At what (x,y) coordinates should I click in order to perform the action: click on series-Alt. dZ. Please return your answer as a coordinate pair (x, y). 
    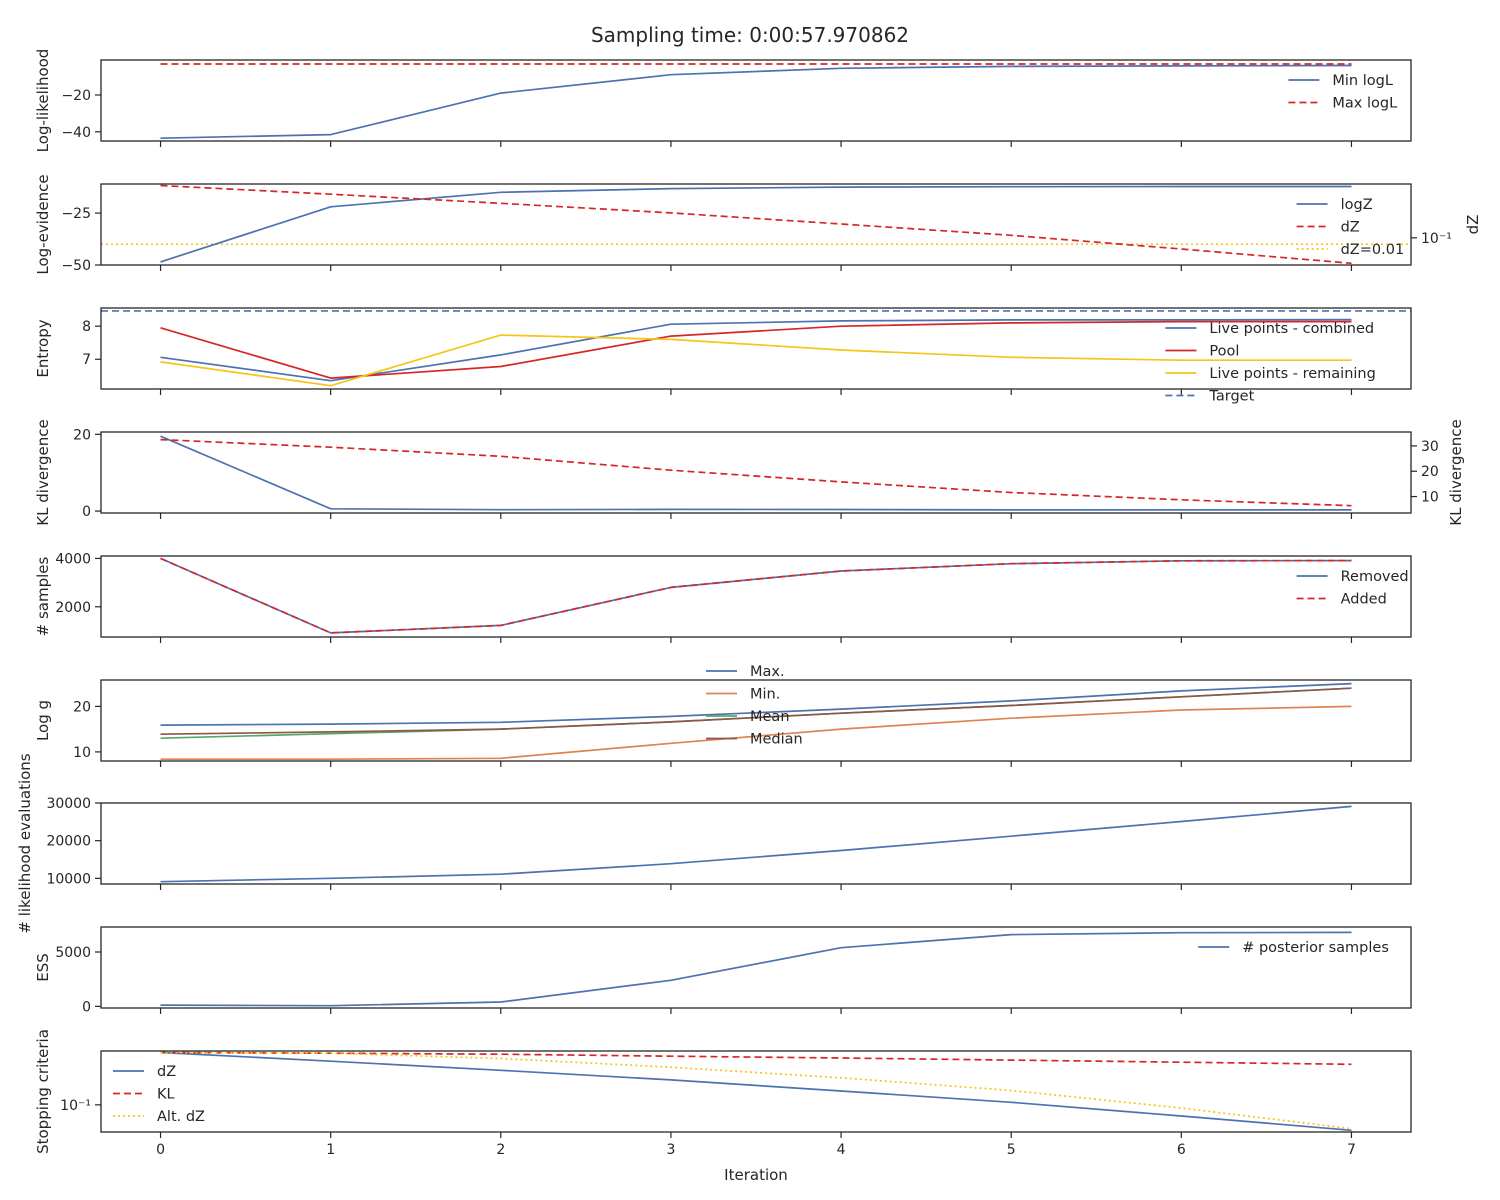
    Looking at the image, I should click on (756, 1090).